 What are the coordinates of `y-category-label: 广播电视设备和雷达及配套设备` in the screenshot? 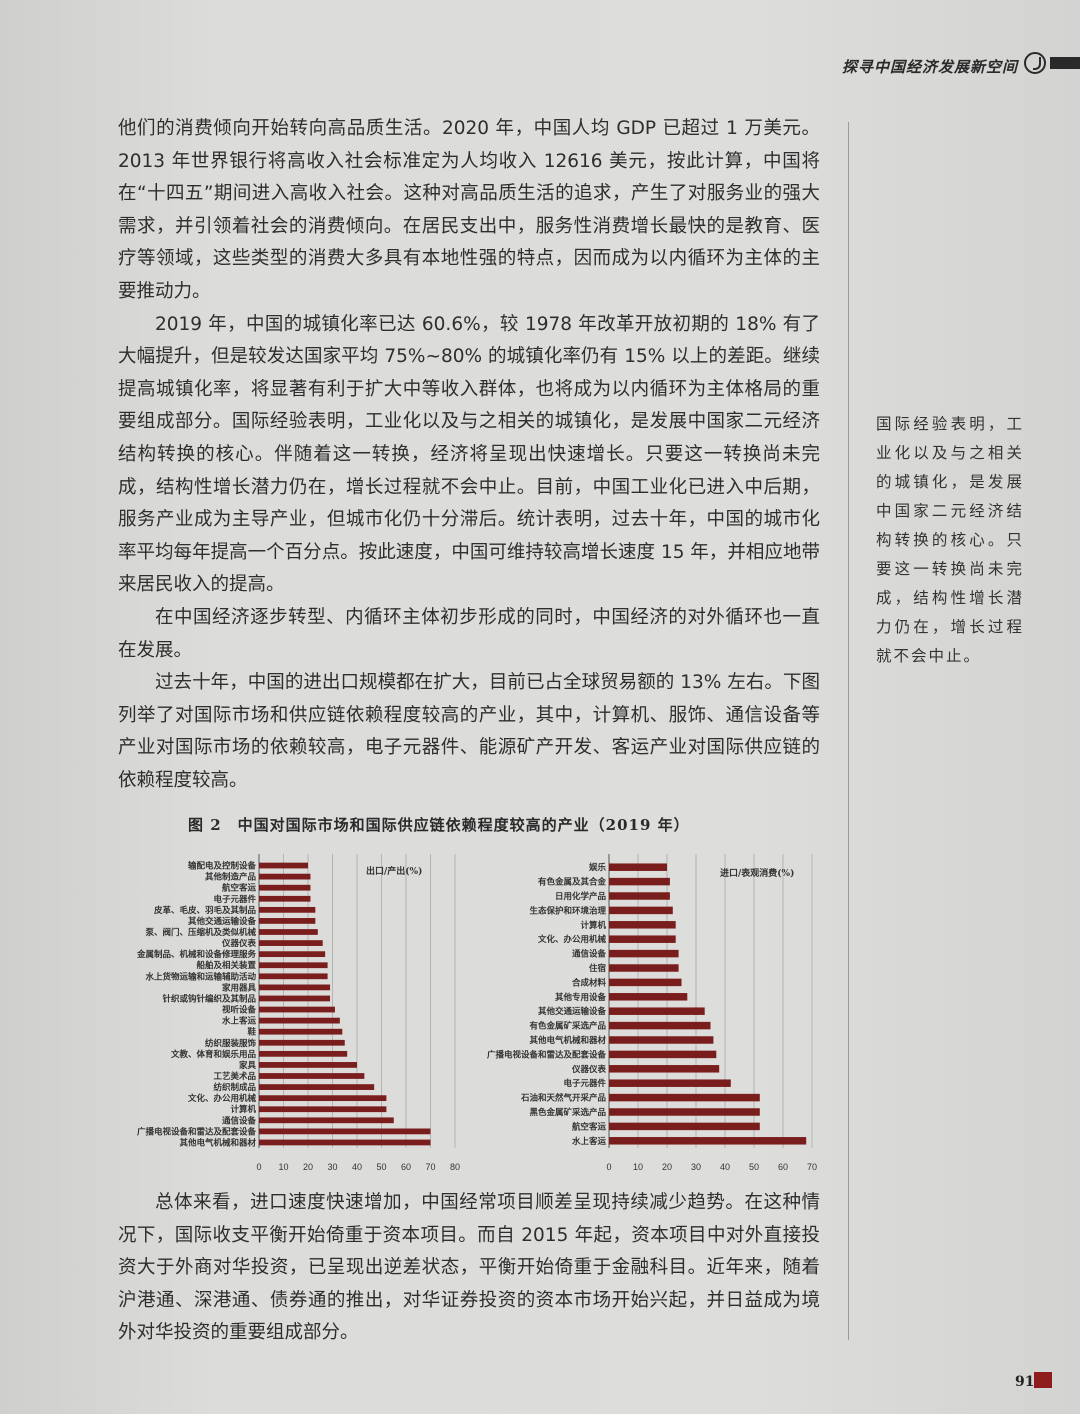 It's located at (197, 1131).